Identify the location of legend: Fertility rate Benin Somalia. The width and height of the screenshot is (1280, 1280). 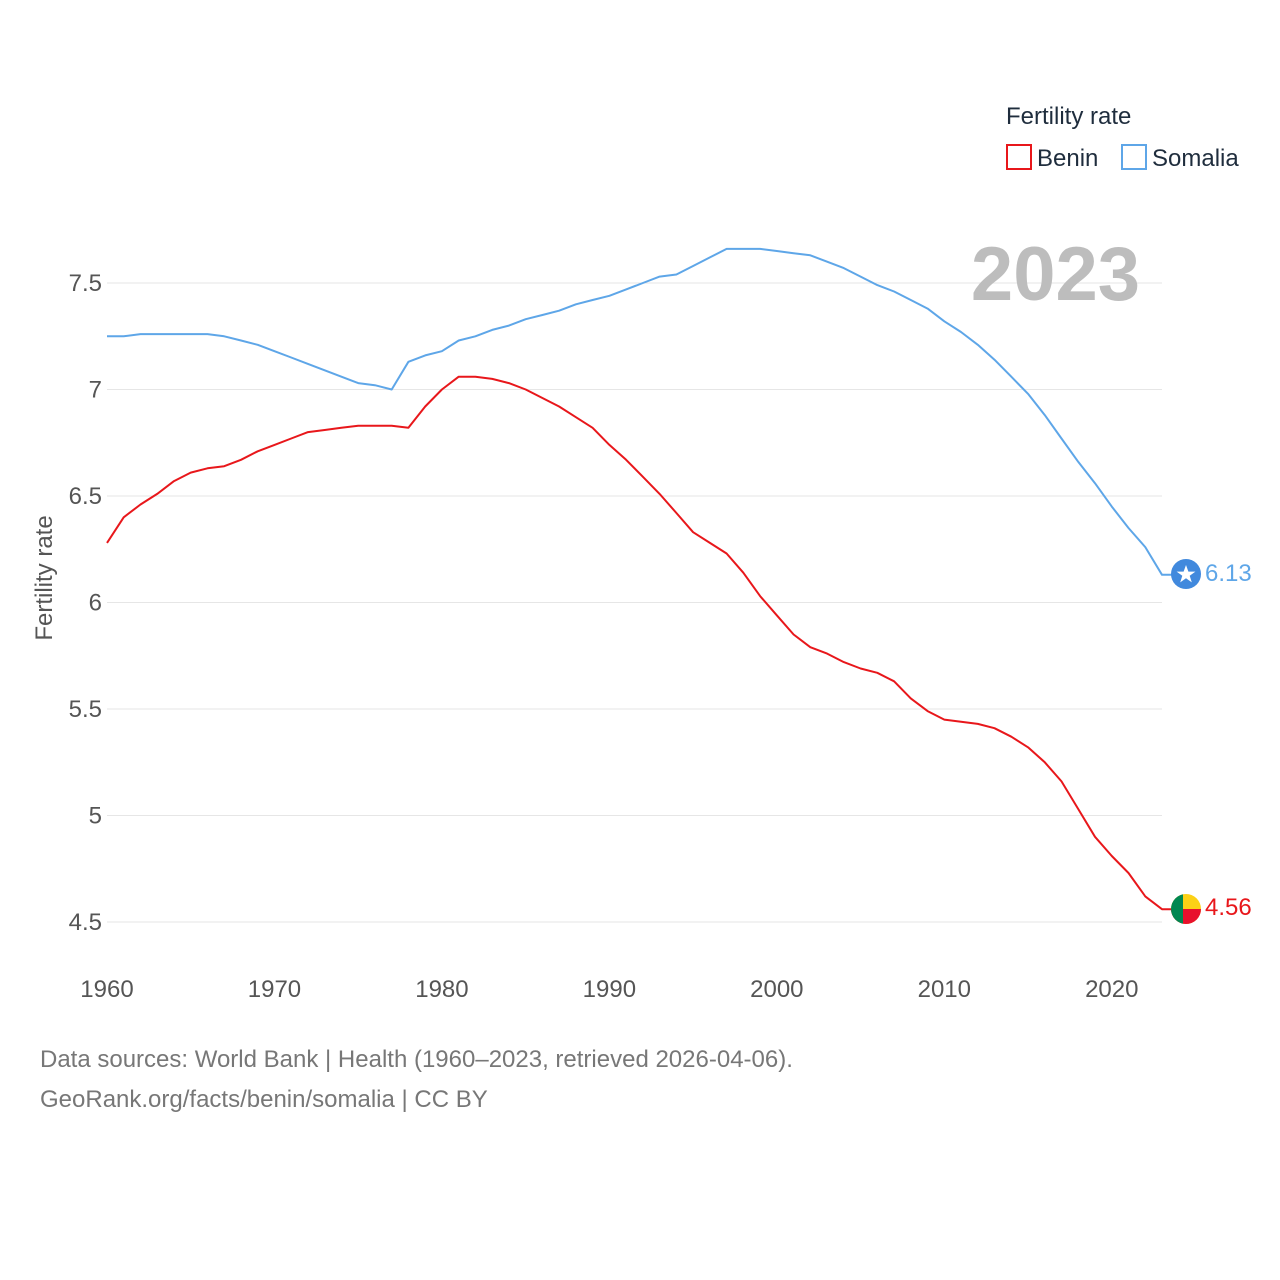
(1122, 137).